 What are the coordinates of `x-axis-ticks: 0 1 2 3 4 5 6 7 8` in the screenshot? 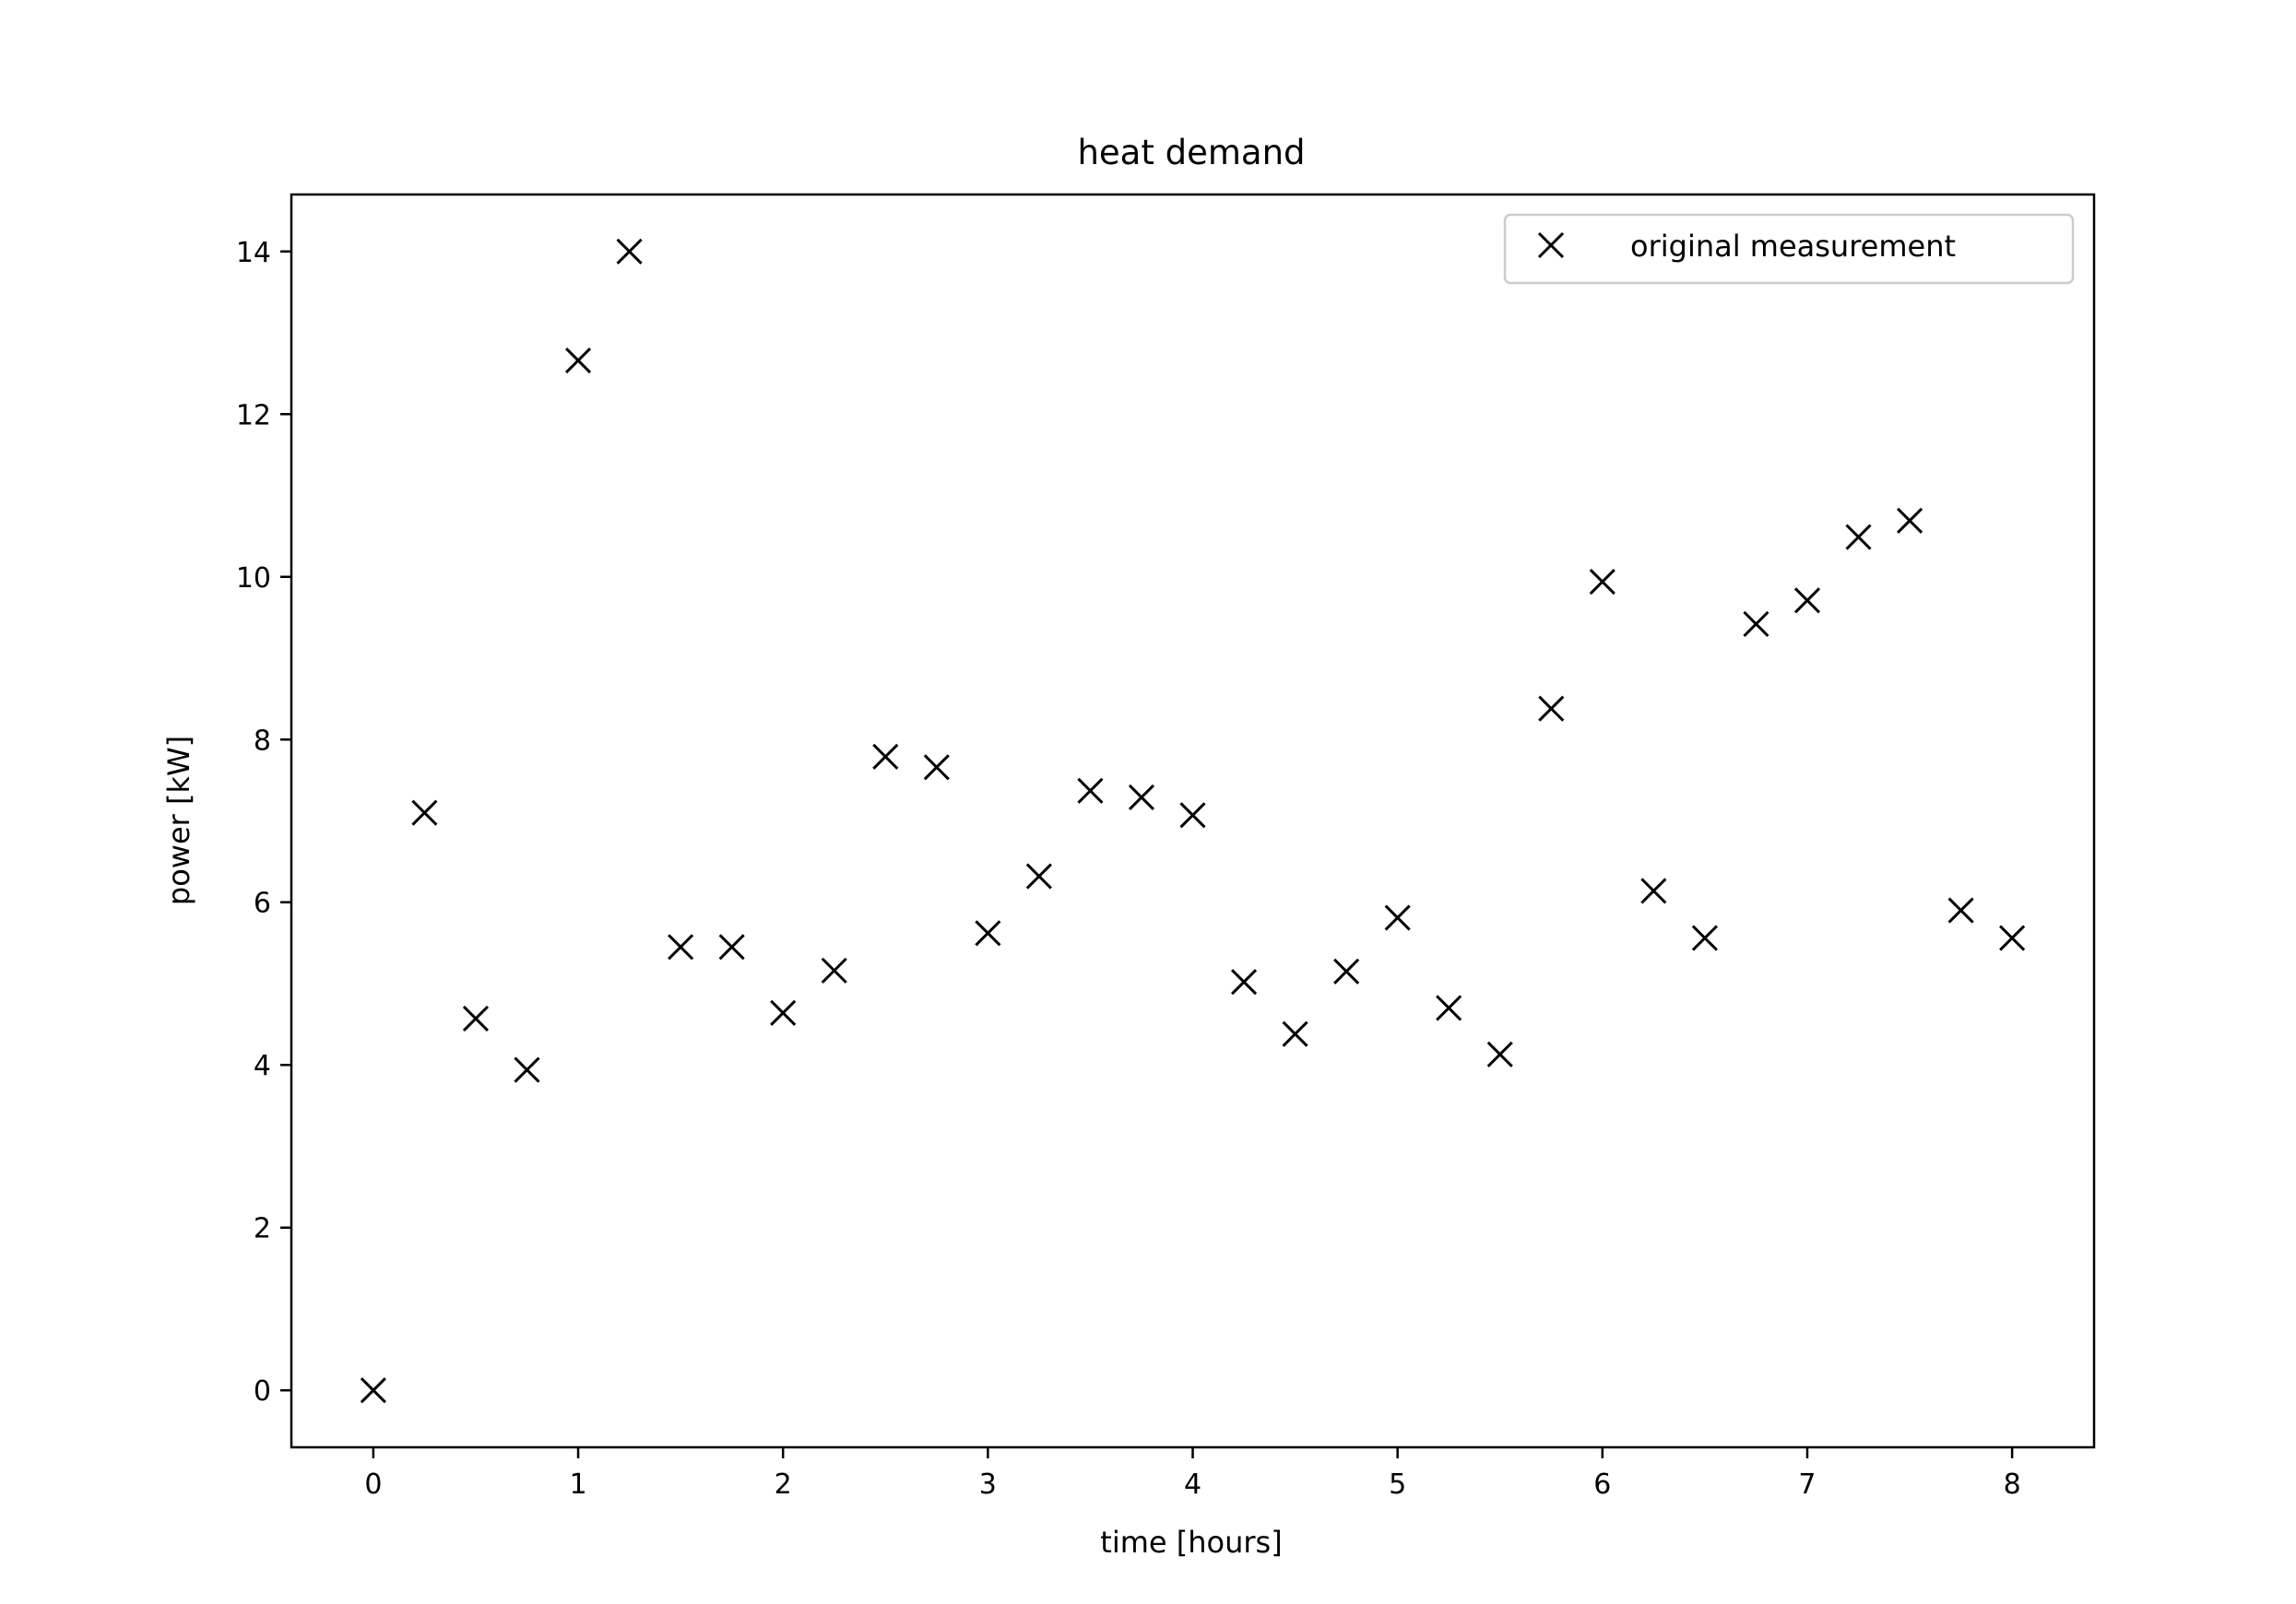 It's located at (1192, 1474).